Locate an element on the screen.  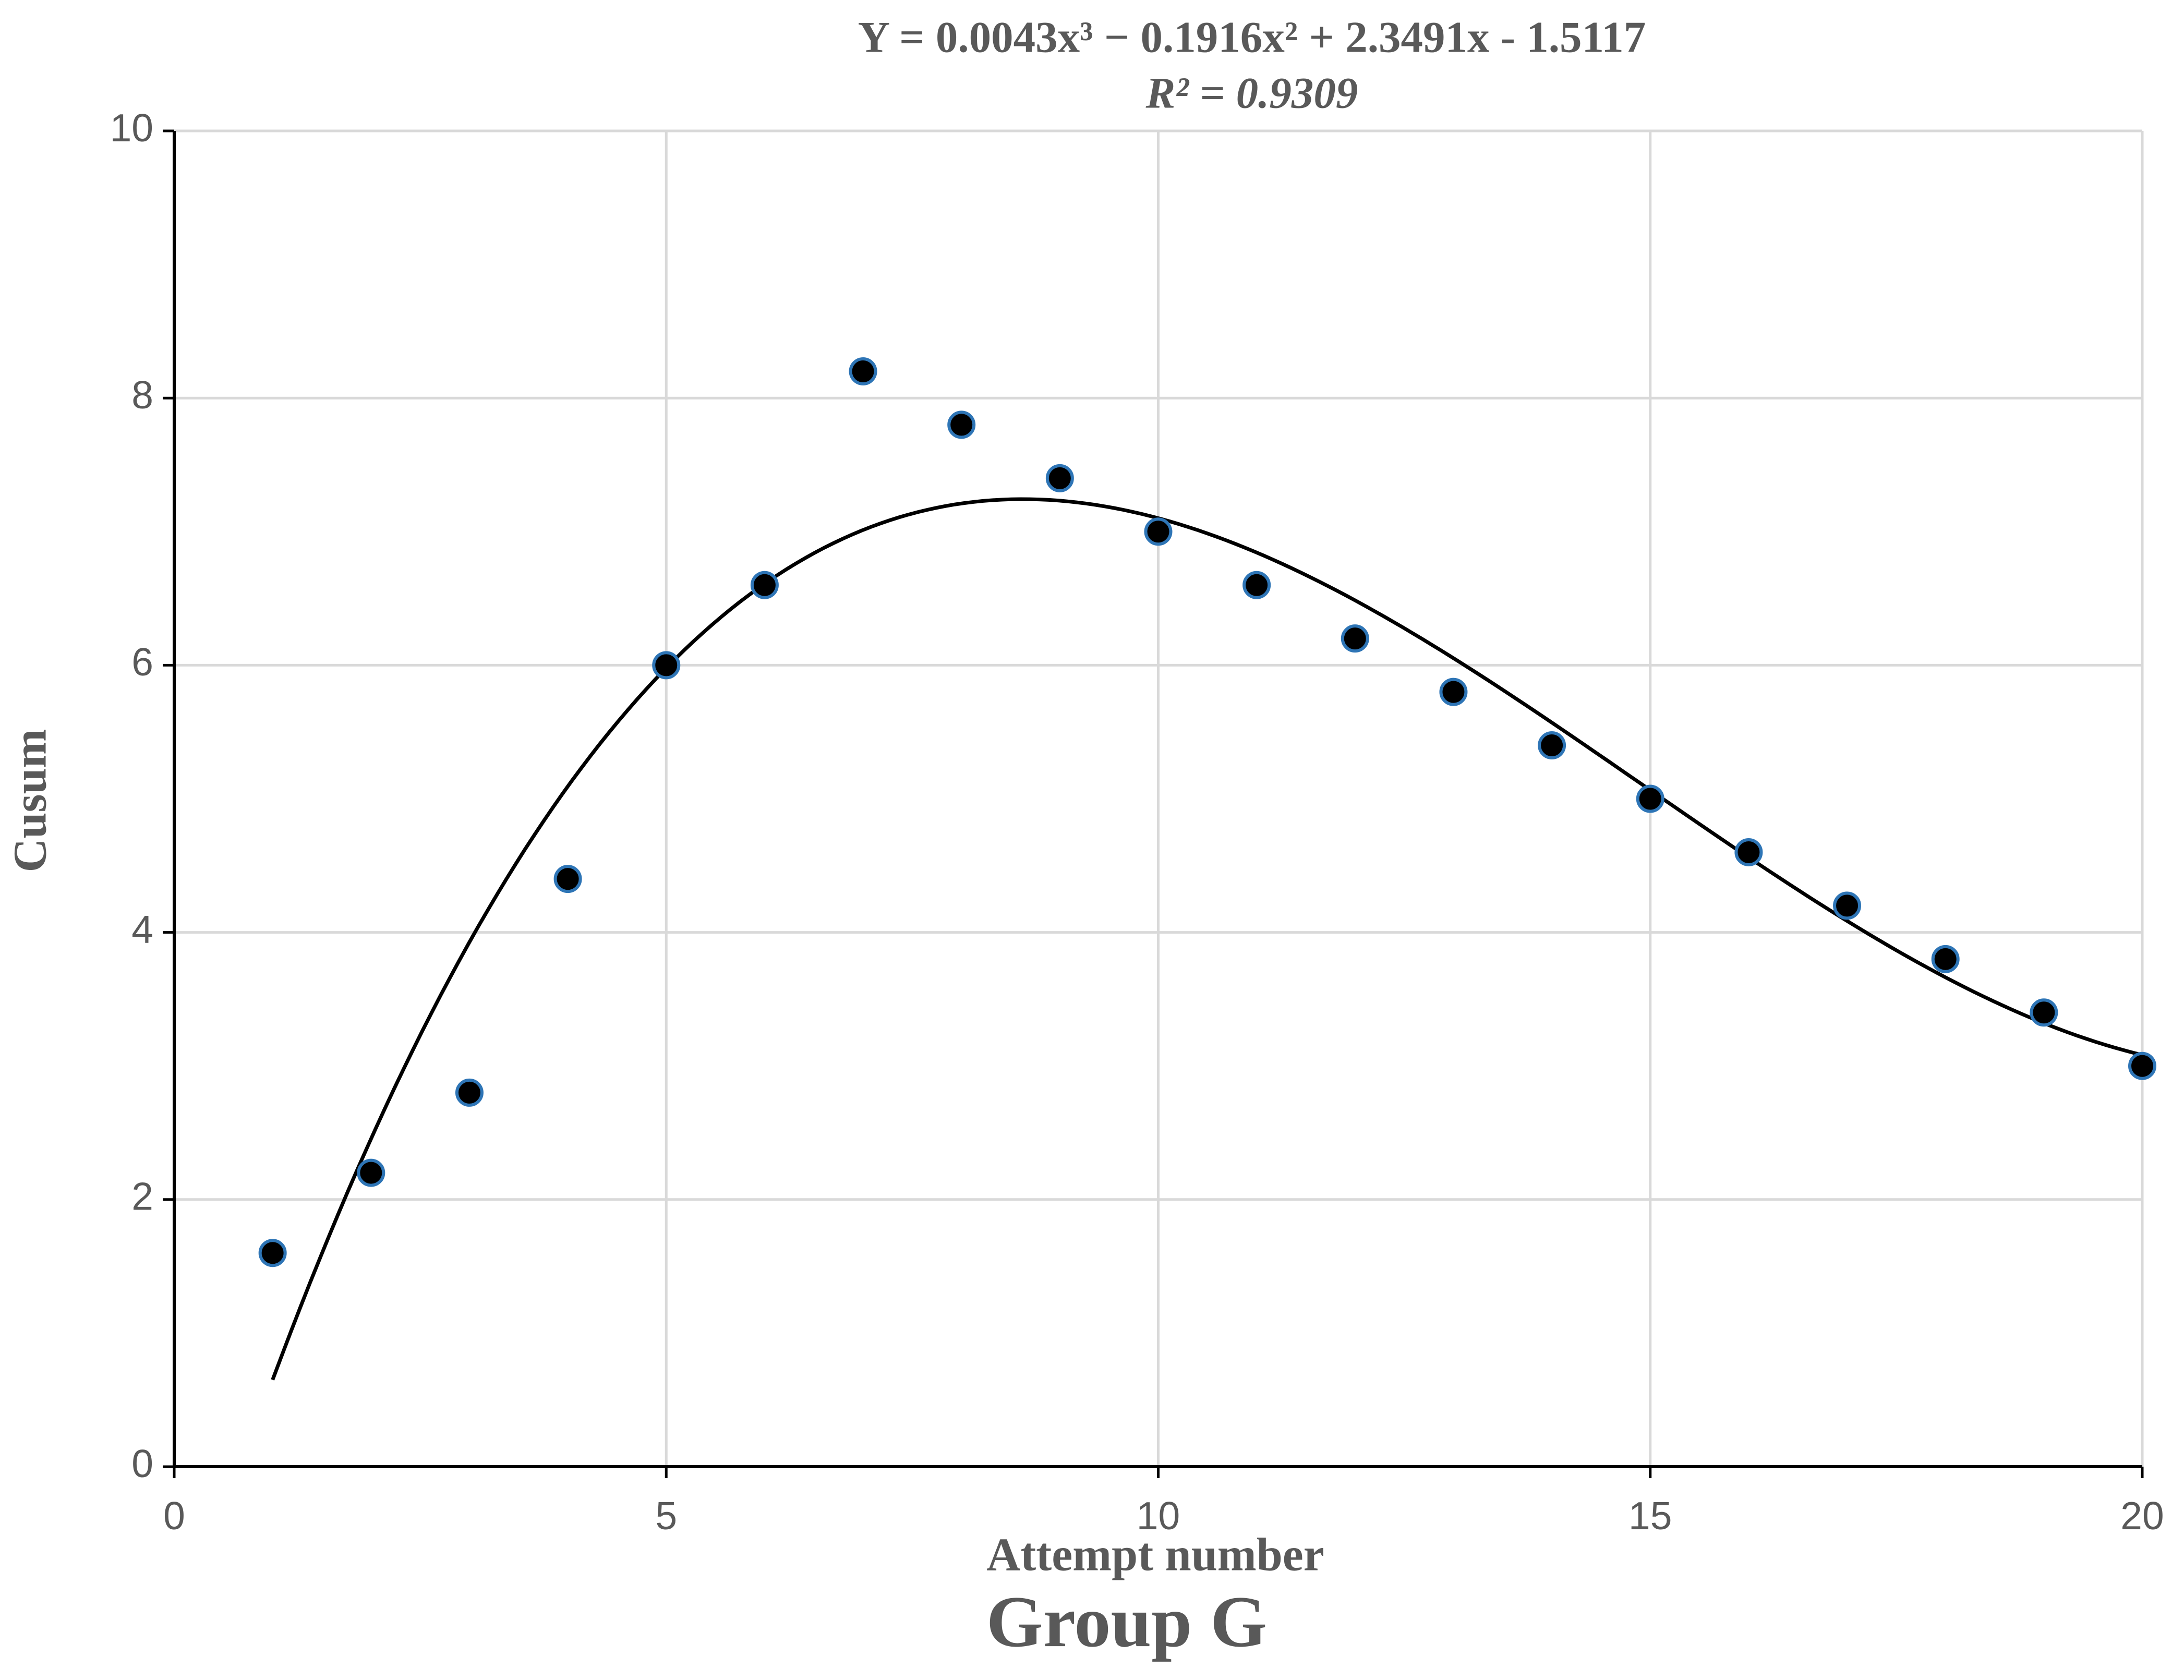
chart-subtitle: R² = 0.9309 is located at coordinates (1251, 93).